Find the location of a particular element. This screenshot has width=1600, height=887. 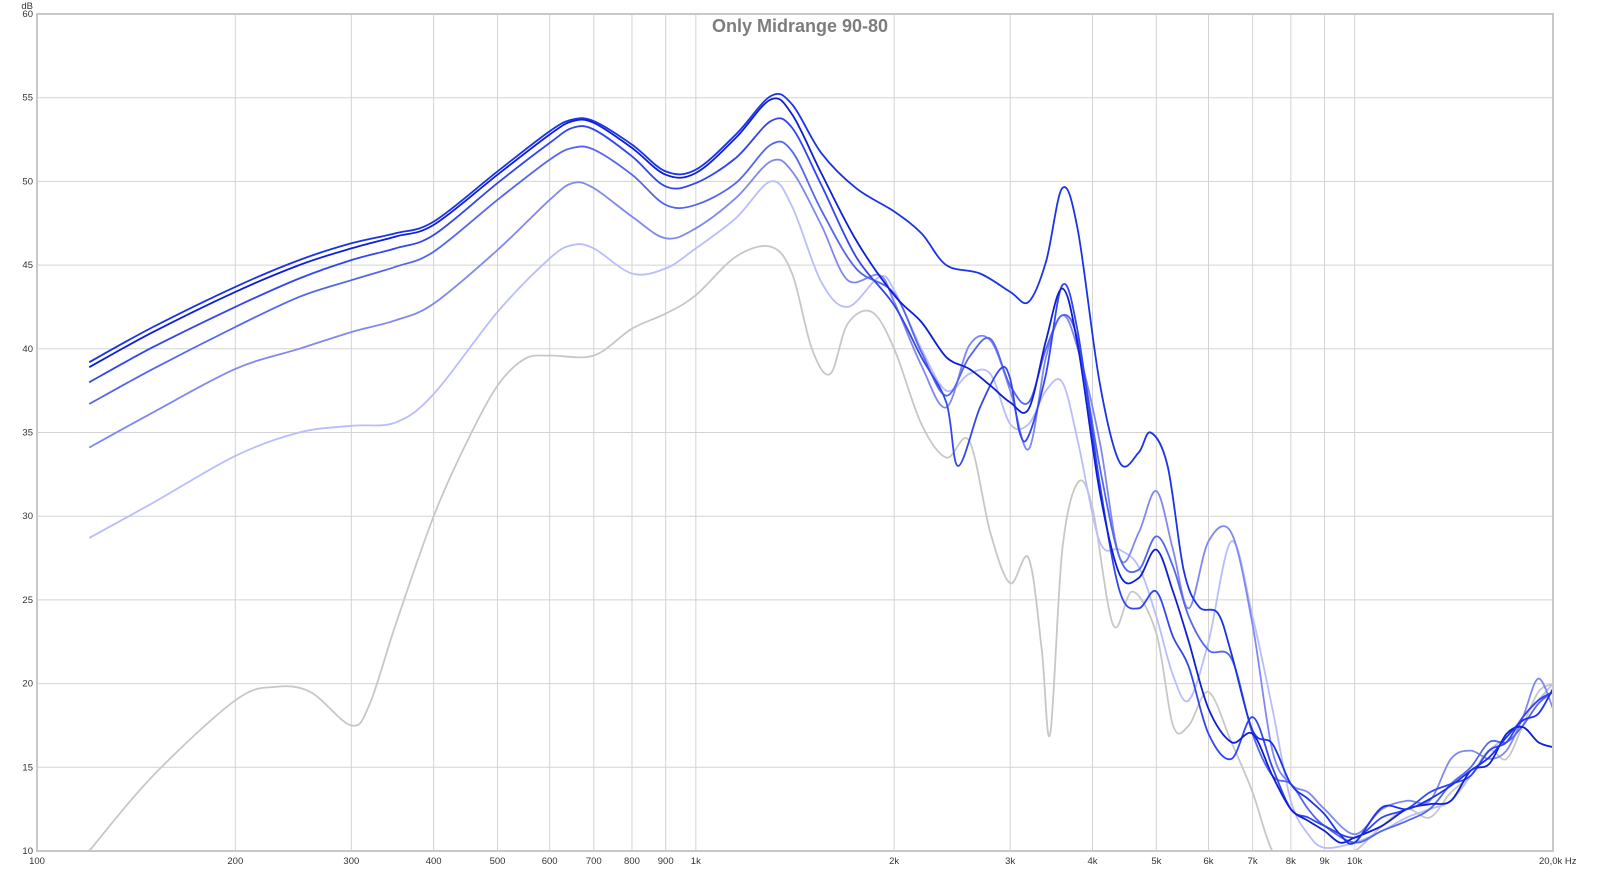

x-tick-label: 8k is located at coordinates (1291, 861).